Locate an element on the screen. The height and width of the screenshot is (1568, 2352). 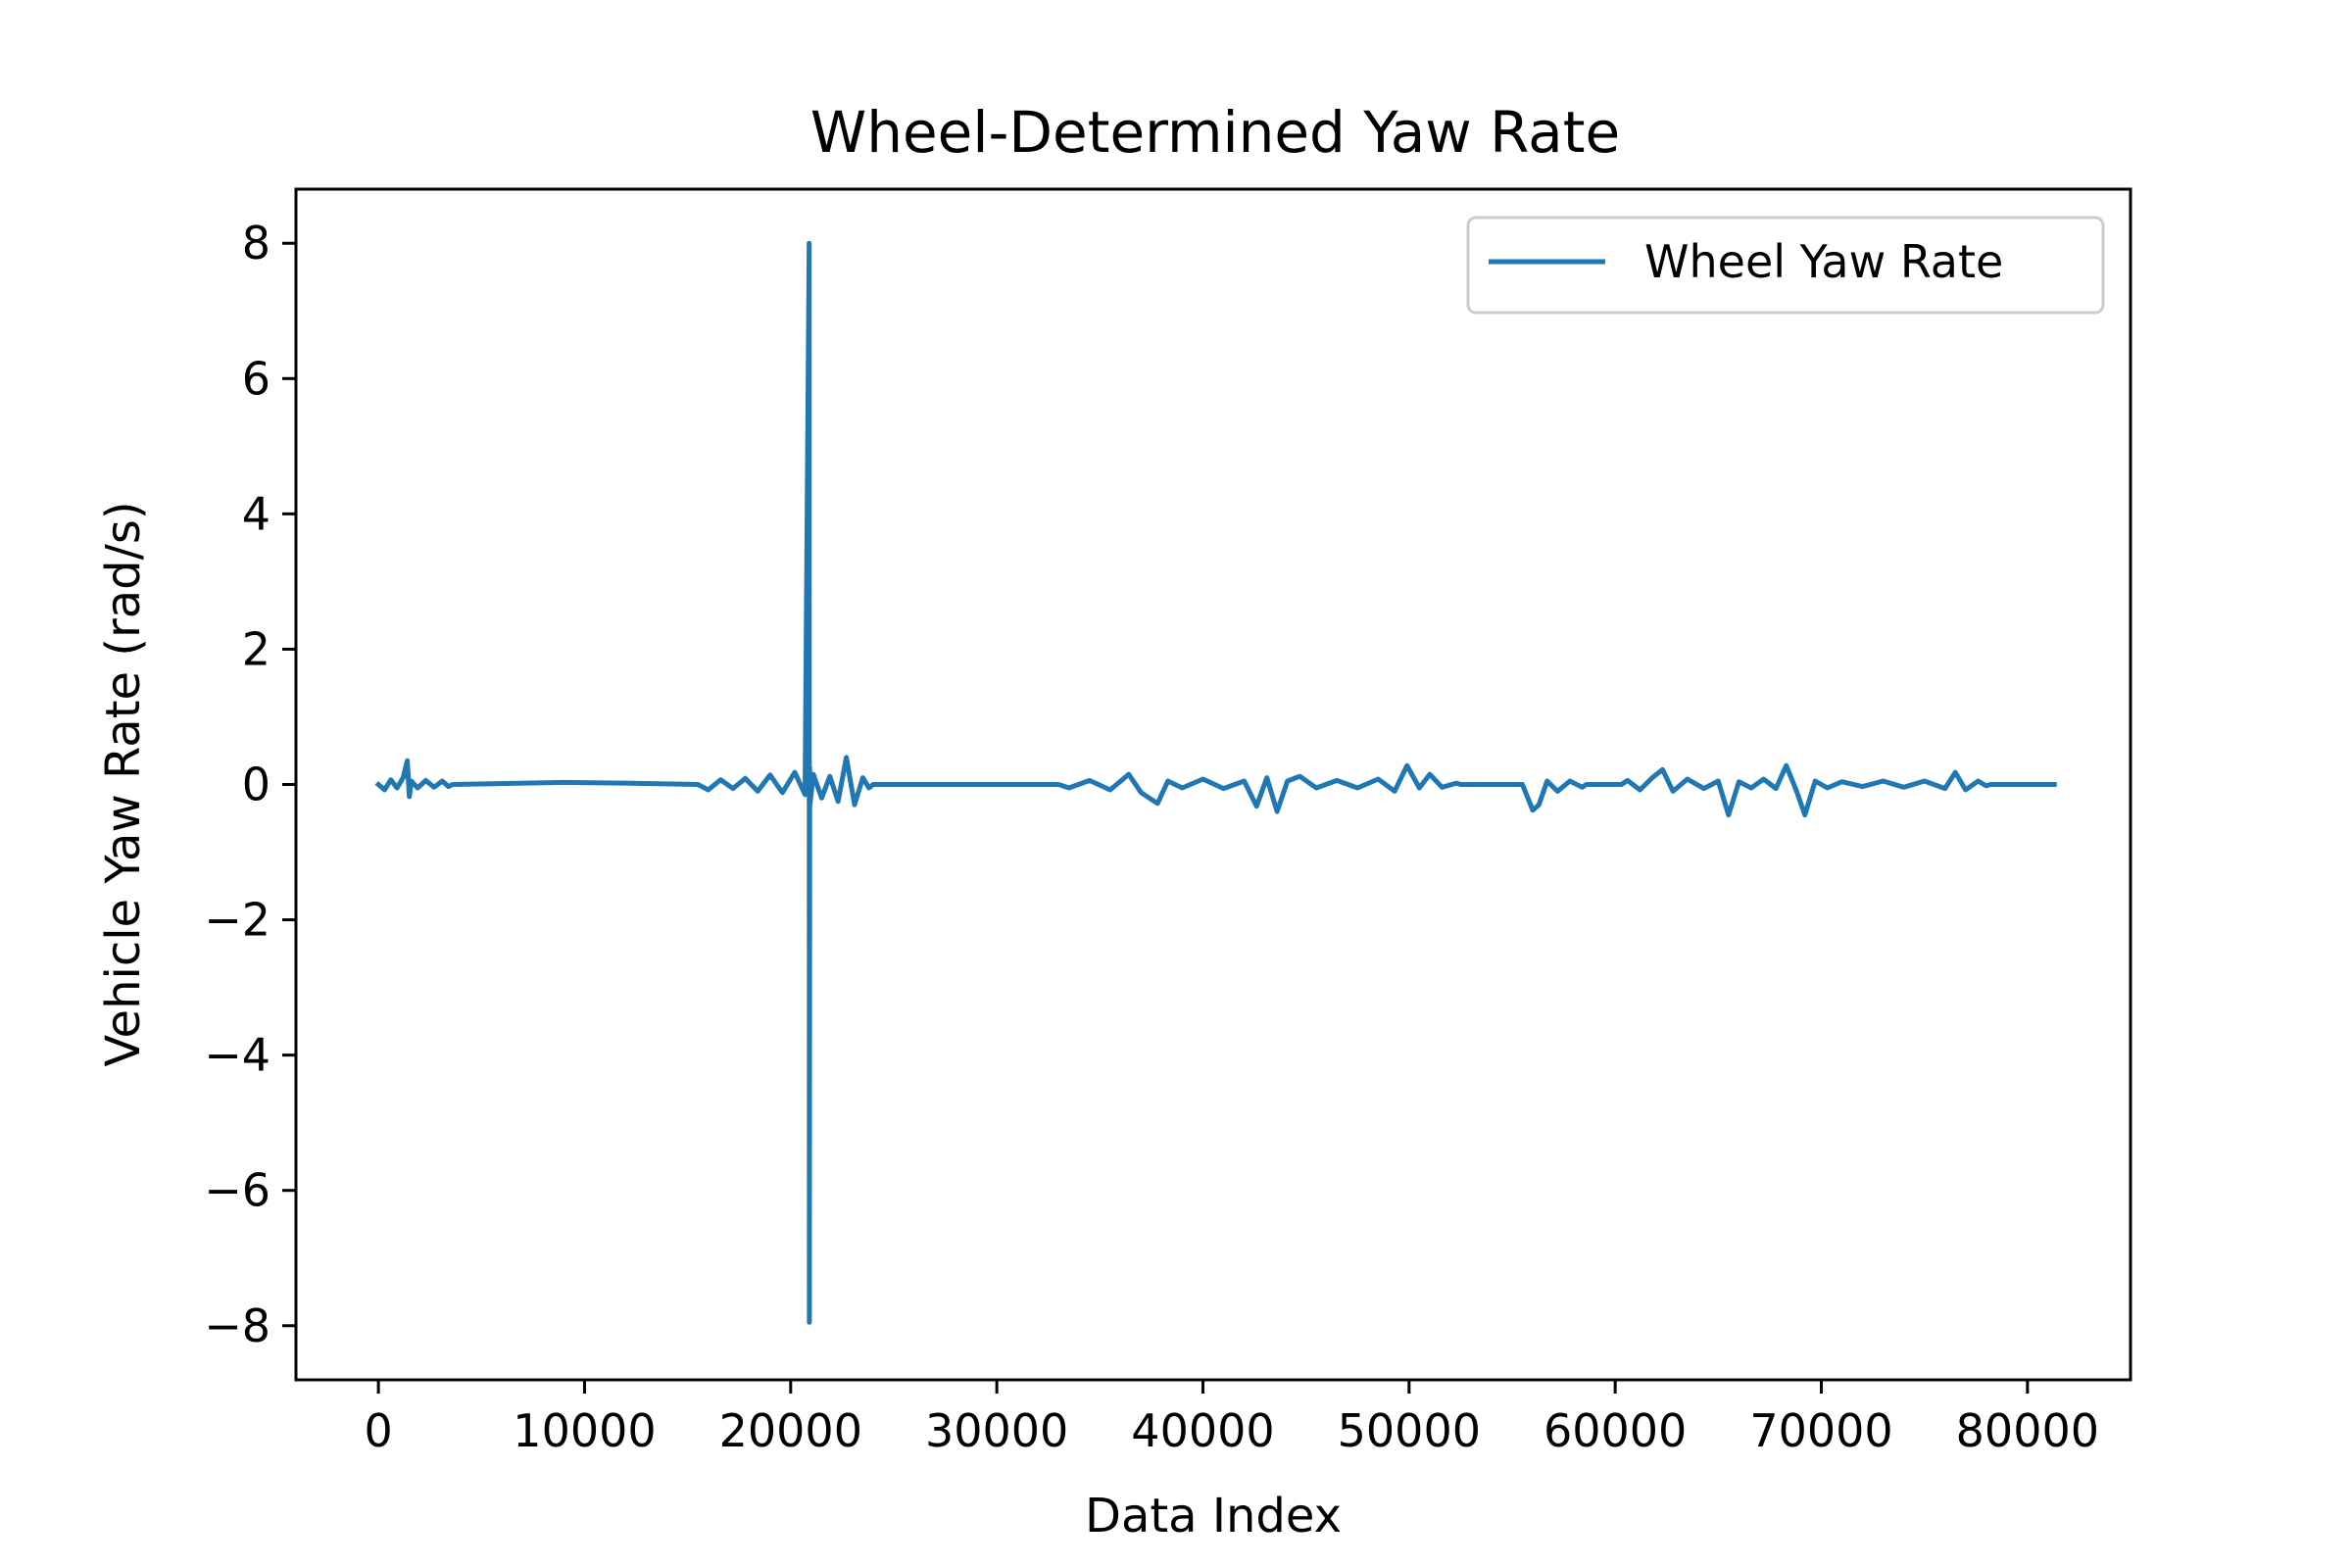
x-tick-label: 0 is located at coordinates (378, 1430).